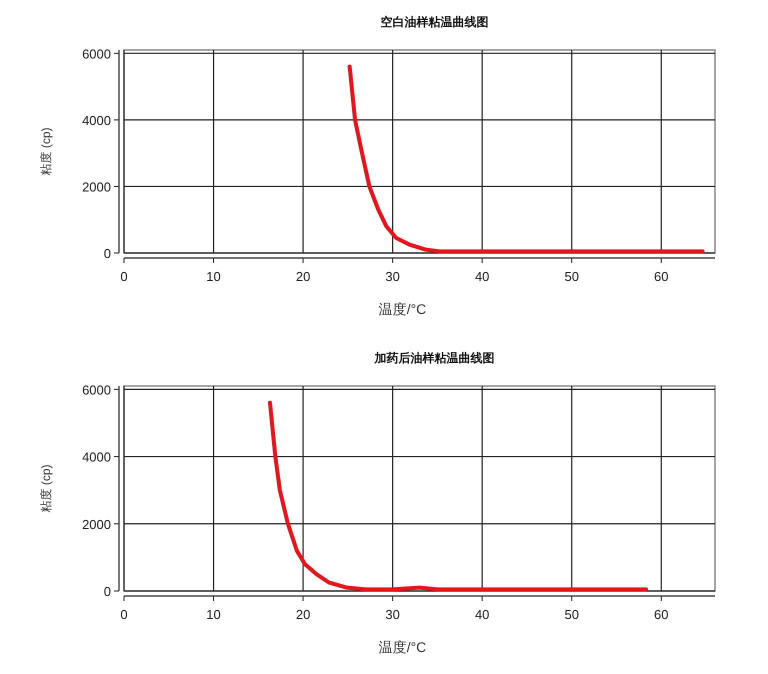  Describe the element at coordinates (434, 22) in the screenshot. I see `chart-title: 空白油样粘温曲线图` at that location.